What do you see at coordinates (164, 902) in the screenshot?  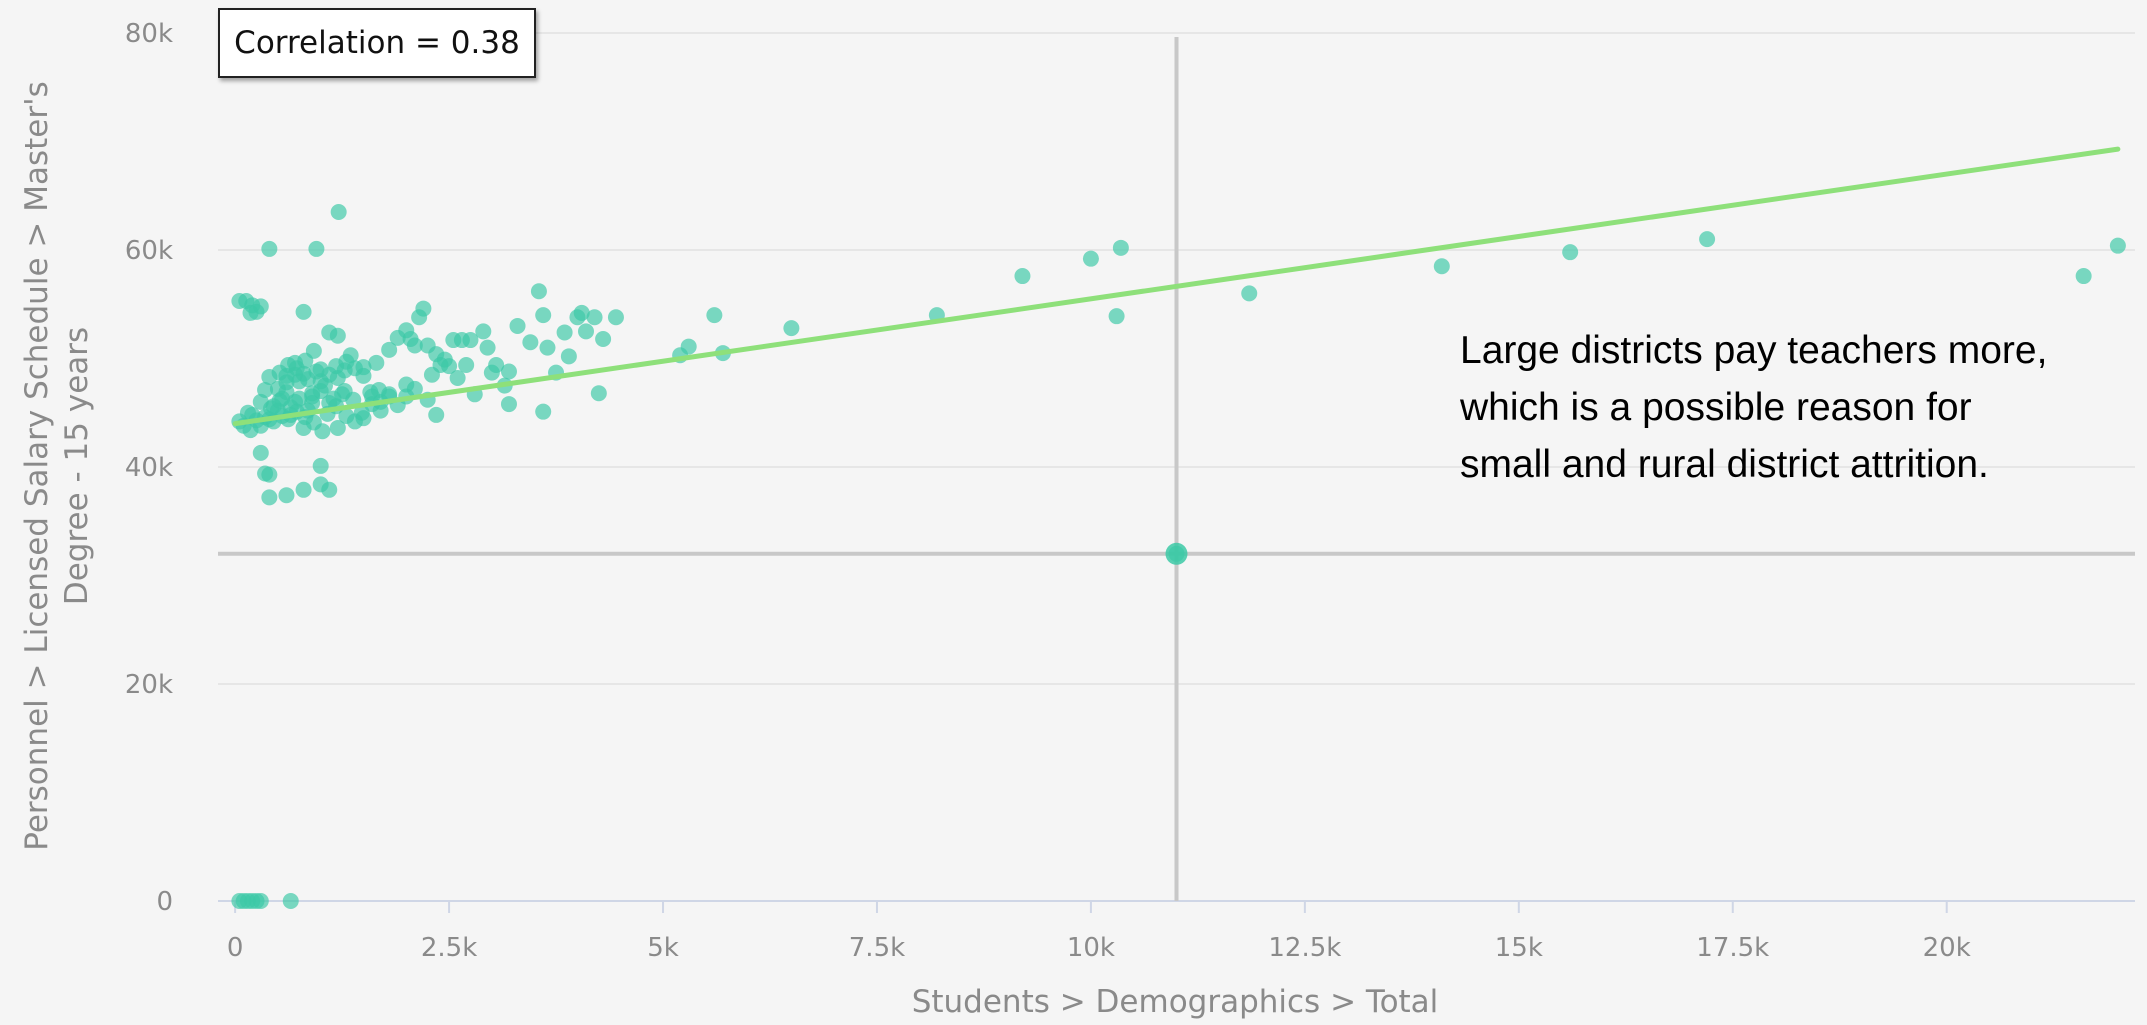 I see `y-tick-label: 0` at bounding box center [164, 902].